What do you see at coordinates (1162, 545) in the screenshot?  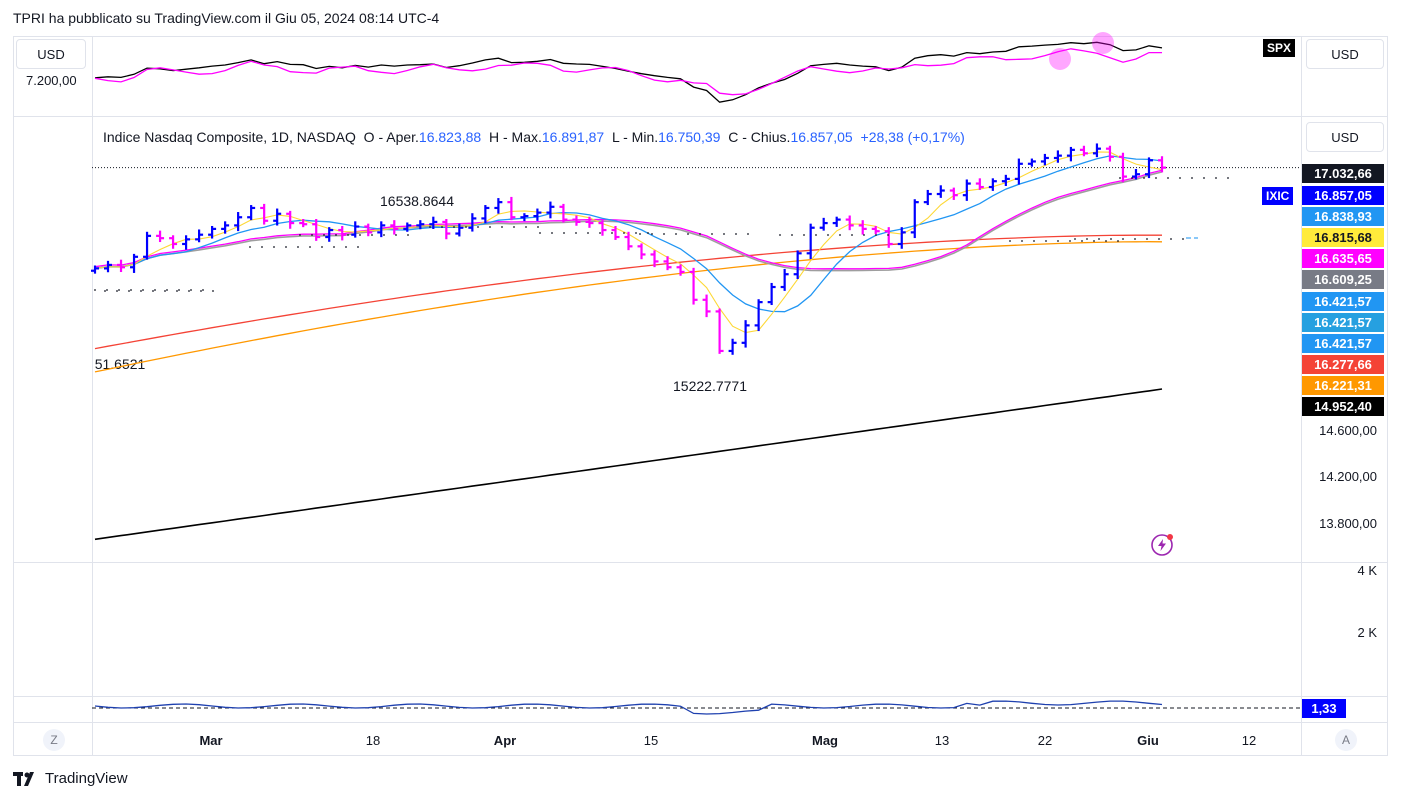 I see `lightning-icon` at bounding box center [1162, 545].